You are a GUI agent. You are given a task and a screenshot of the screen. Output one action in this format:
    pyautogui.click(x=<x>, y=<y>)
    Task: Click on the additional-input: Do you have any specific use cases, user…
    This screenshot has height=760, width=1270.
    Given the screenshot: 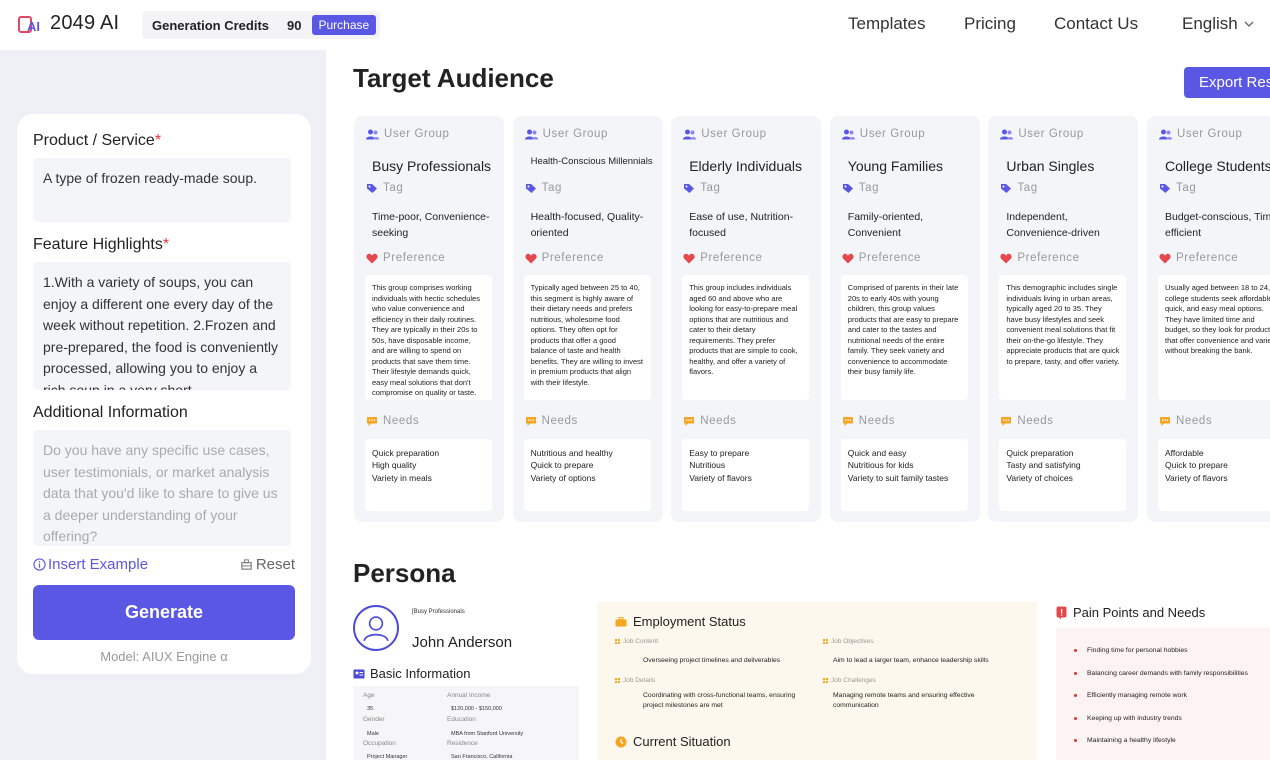 What is the action you would take?
    pyautogui.click(x=162, y=488)
    